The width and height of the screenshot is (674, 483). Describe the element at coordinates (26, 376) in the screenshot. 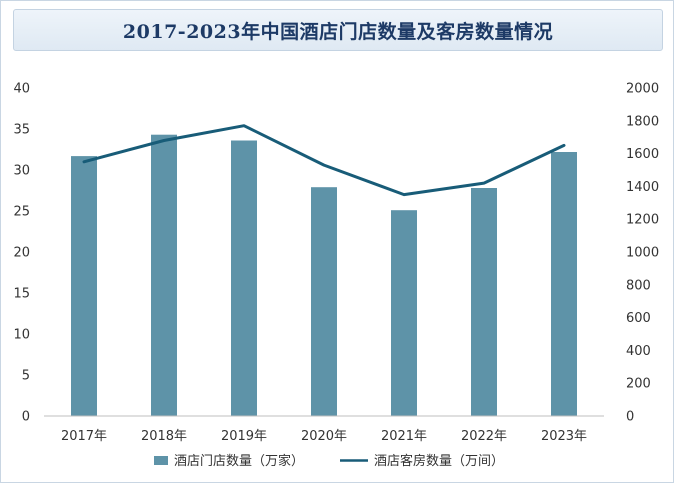

I see `left-tick-label: 5` at that location.